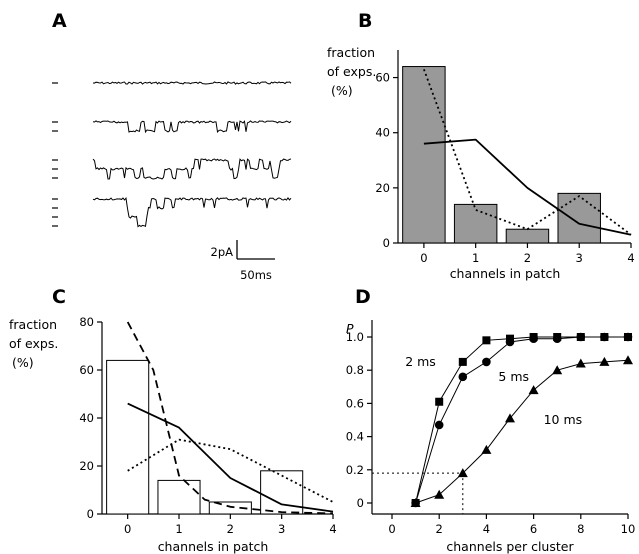 This screenshot has height=554, width=639. What do you see at coordinates (86, 370) in the screenshot?
I see `panel-c-ytick-label-60: 60` at bounding box center [86, 370].